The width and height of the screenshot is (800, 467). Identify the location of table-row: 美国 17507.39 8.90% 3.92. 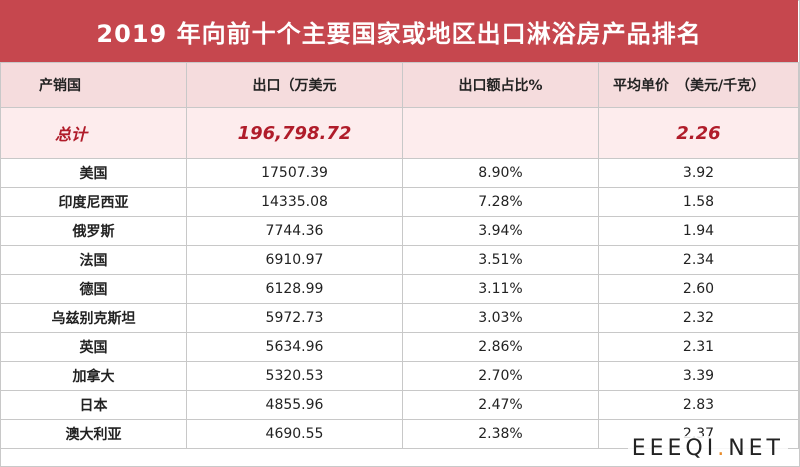
(399, 173).